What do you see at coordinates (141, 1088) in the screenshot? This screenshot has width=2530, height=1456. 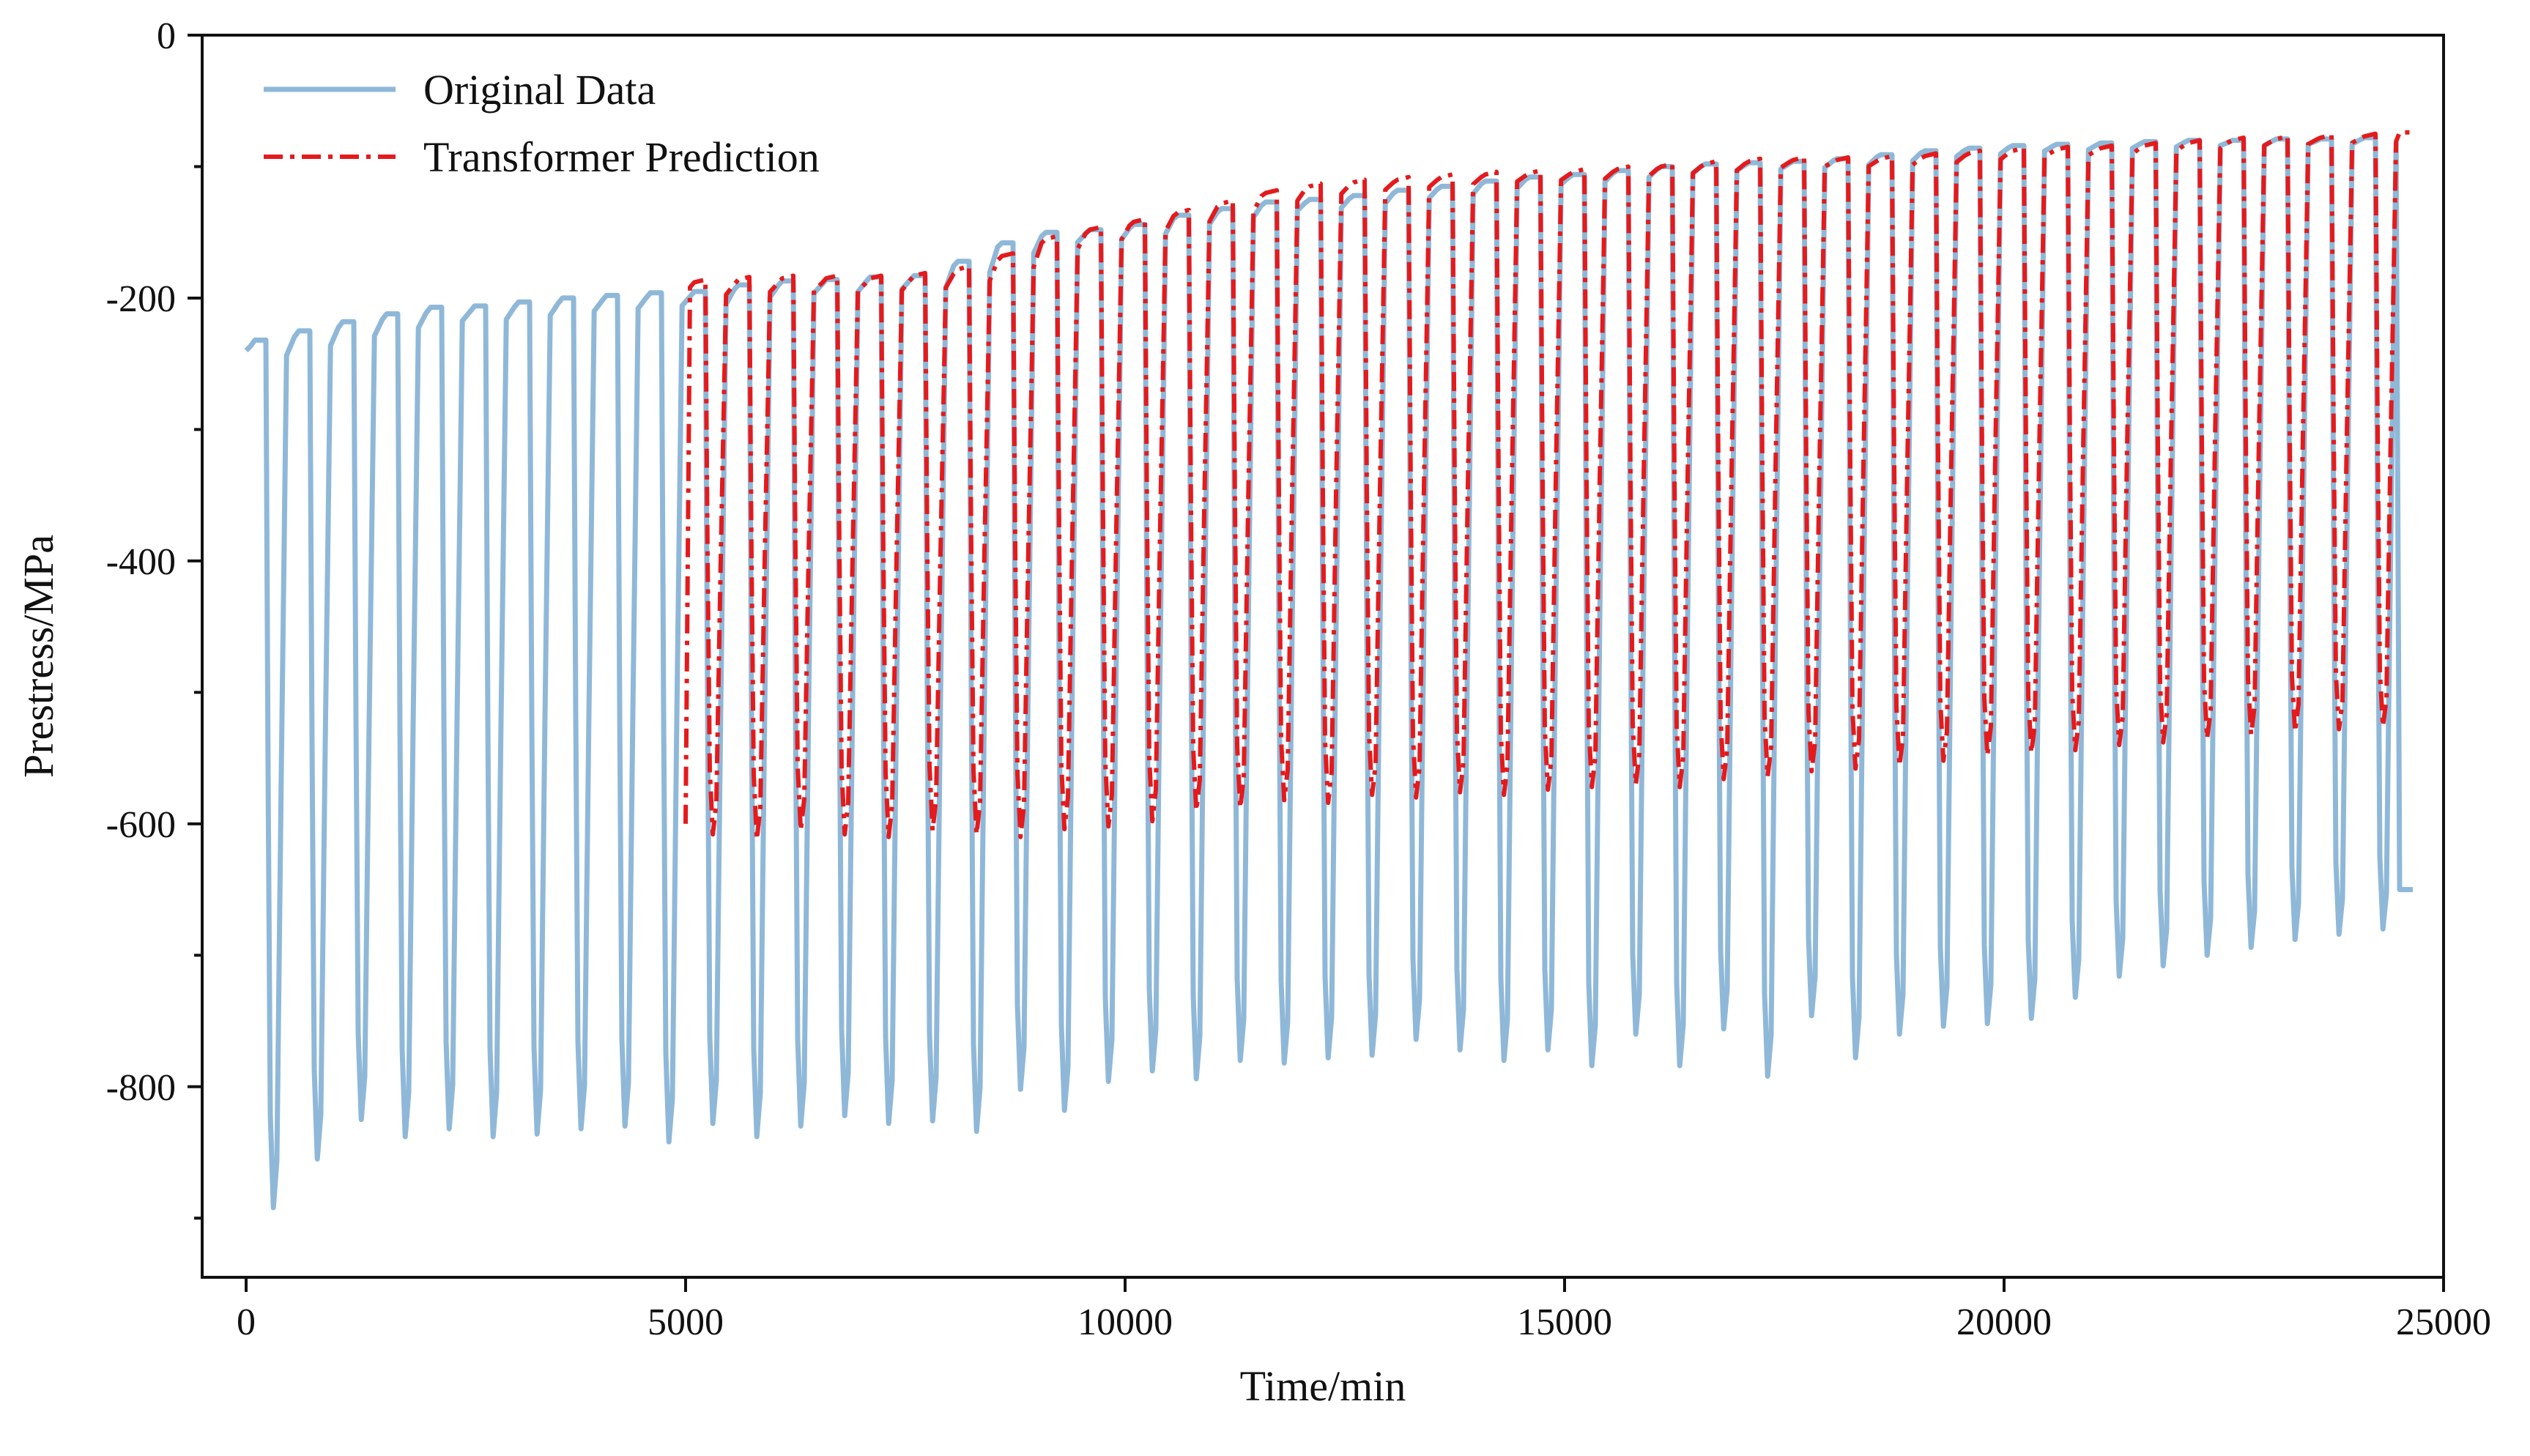 I see `y-tick-label: -800` at bounding box center [141, 1088].